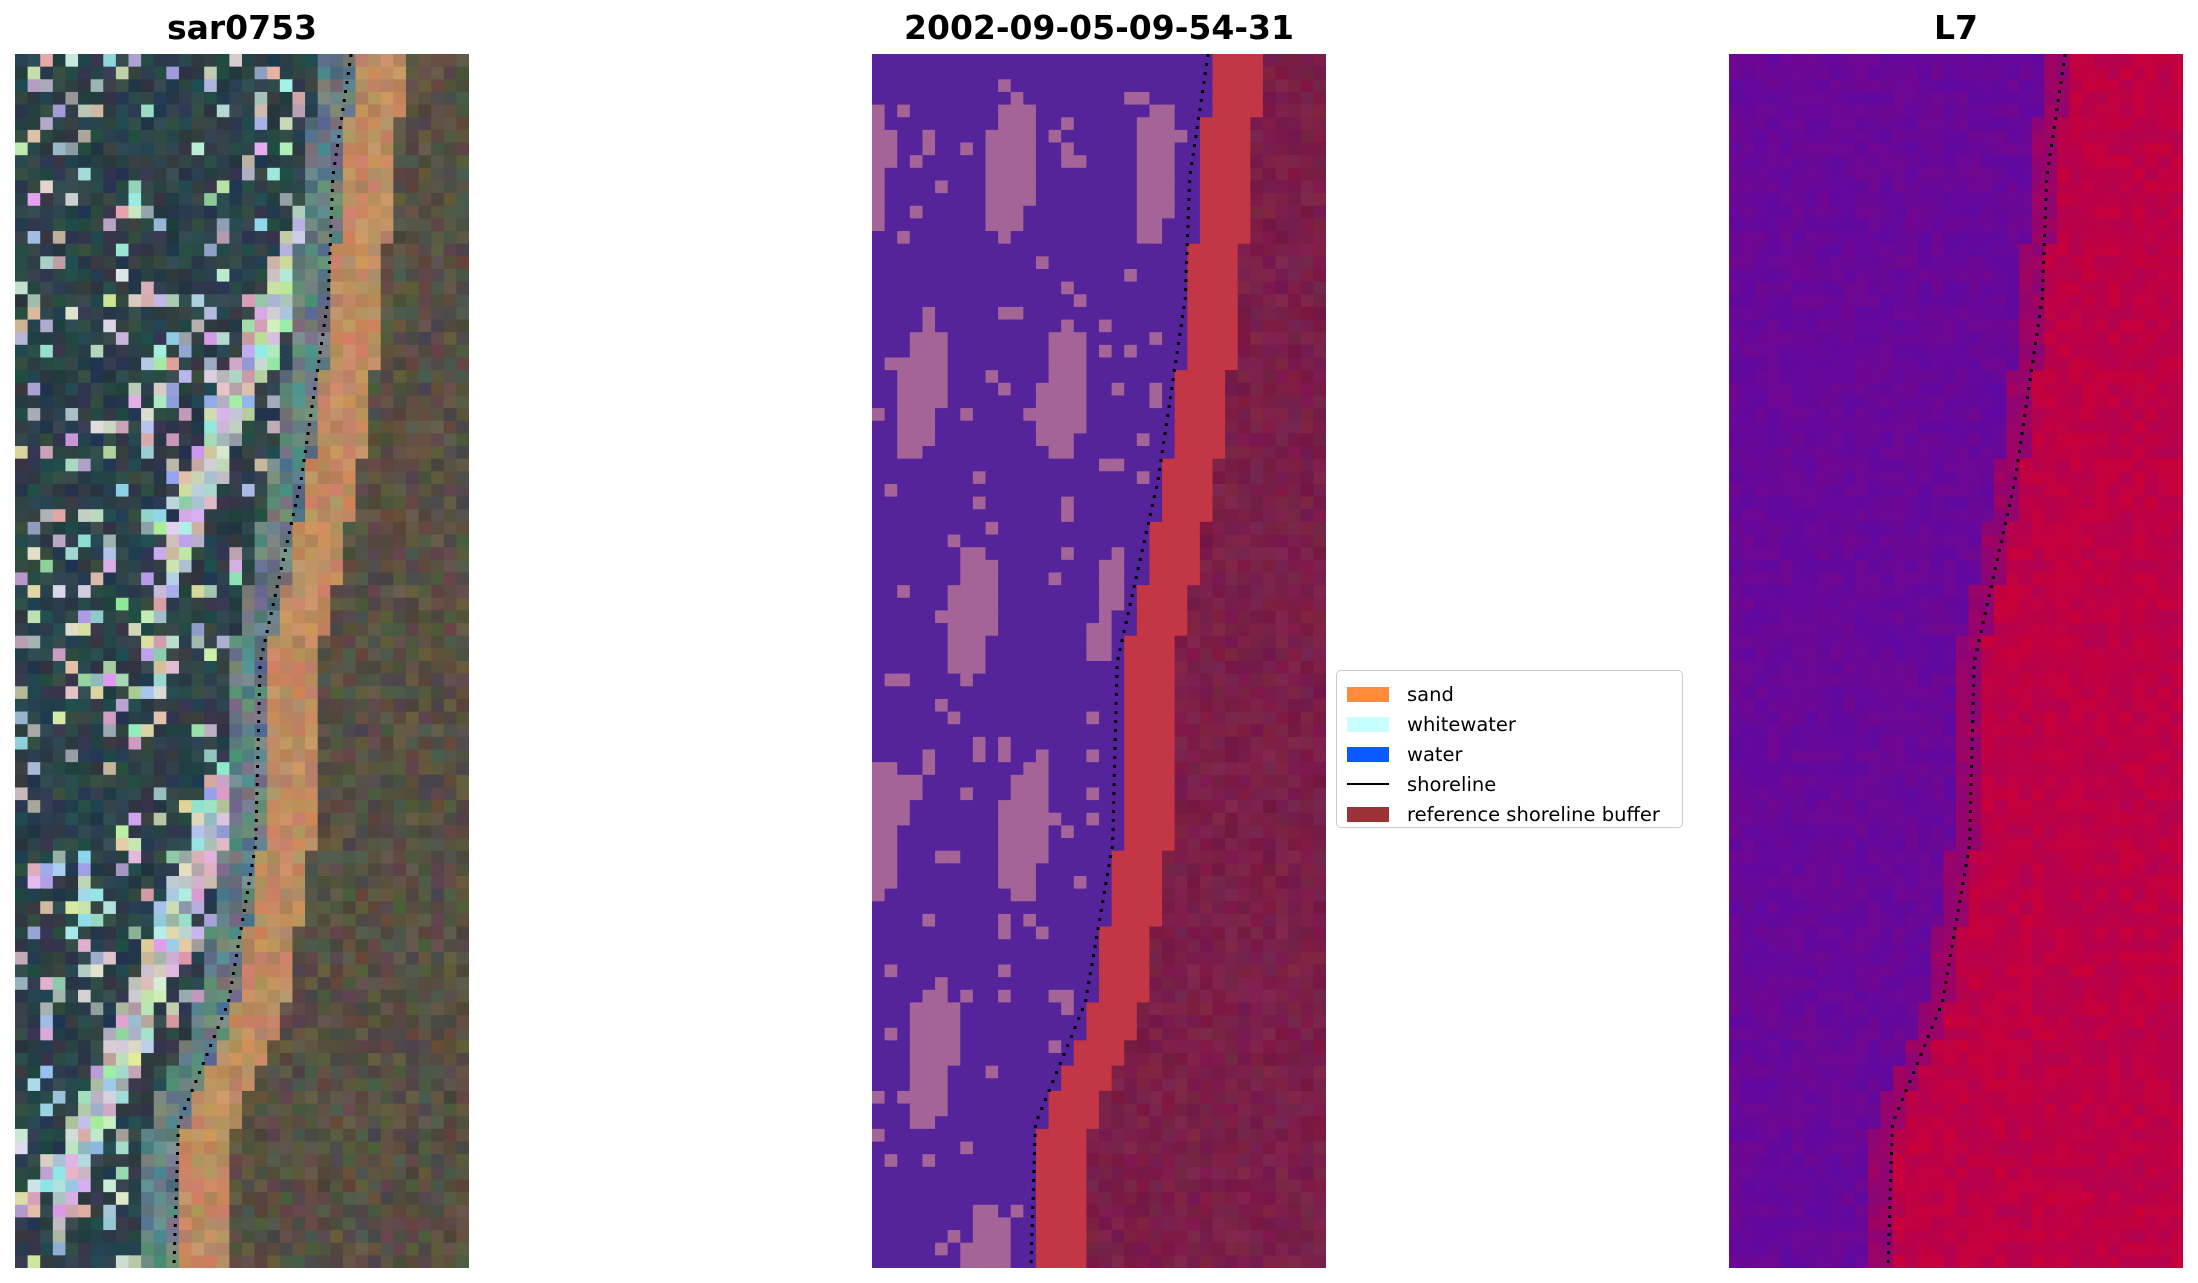  Describe the element at coordinates (1509, 694) in the screenshot. I see `legend-item-sand: sand` at that location.